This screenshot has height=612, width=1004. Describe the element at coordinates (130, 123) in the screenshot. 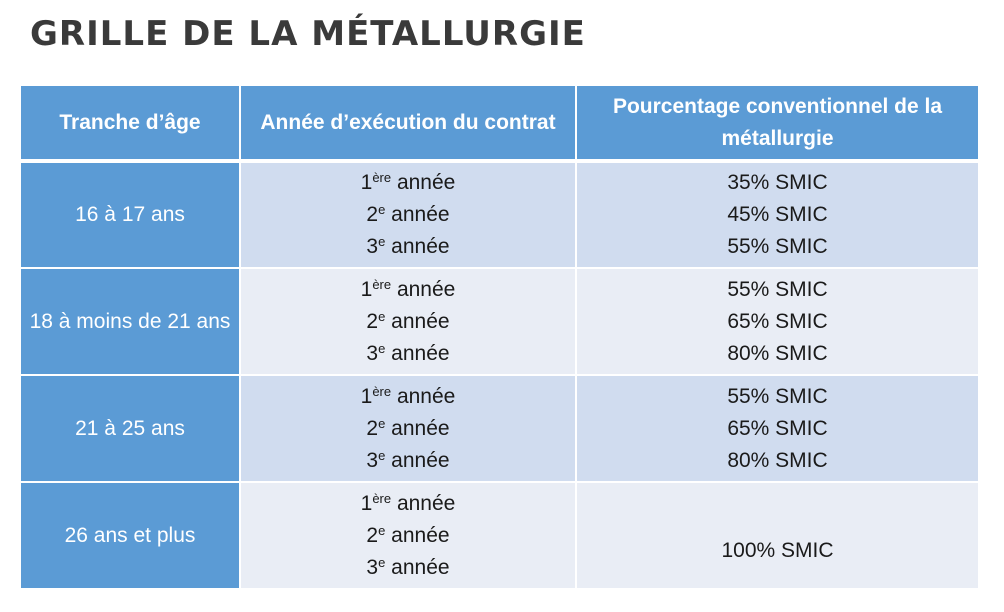

I see `header-age-range: Tranche d’âge` at that location.